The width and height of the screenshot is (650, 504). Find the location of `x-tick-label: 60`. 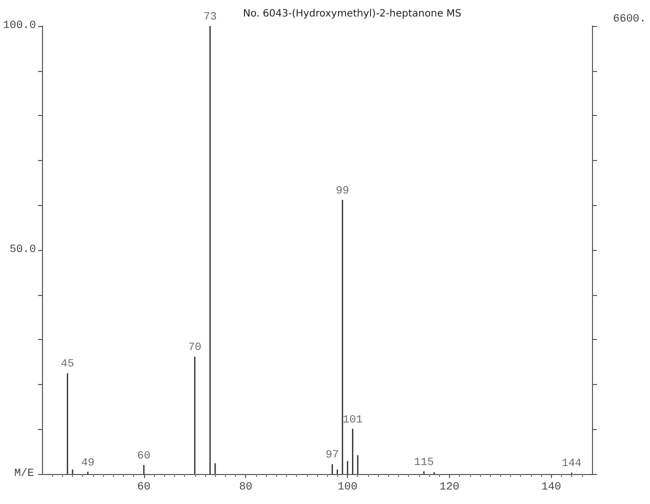

x-tick-label: 60 is located at coordinates (143, 488).